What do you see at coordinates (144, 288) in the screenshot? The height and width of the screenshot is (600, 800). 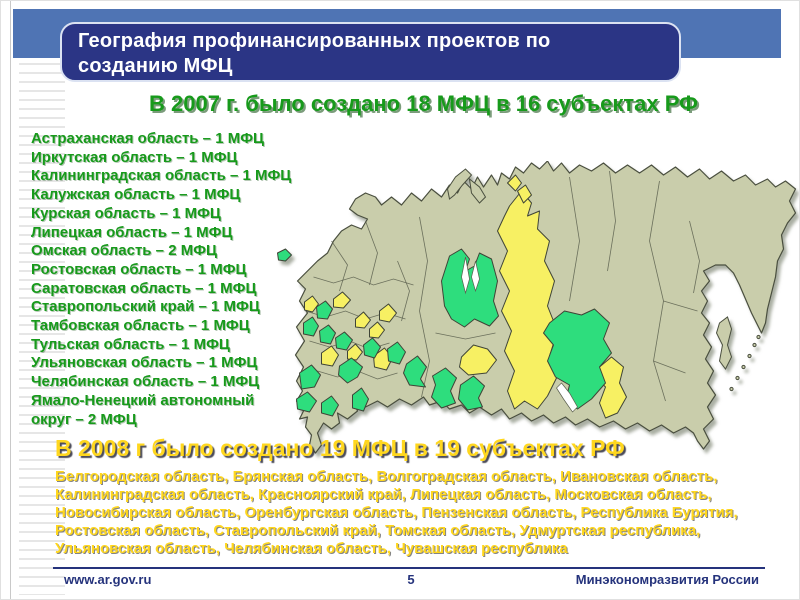 I see `region-item: Саратовская область – 1 МФЦ` at bounding box center [144, 288].